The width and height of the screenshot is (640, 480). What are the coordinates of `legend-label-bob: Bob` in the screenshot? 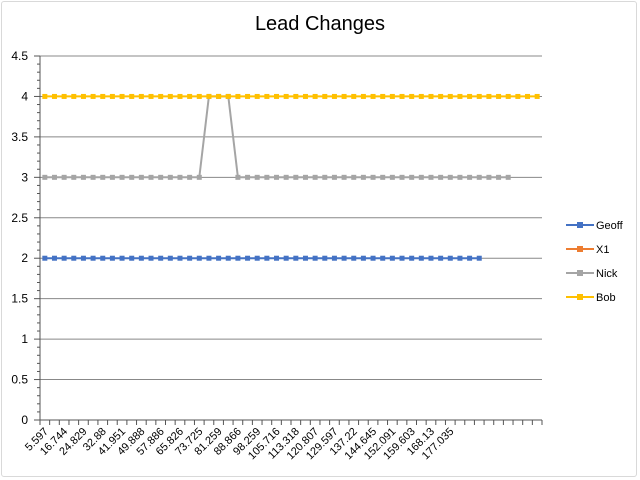 It's located at (606, 298).